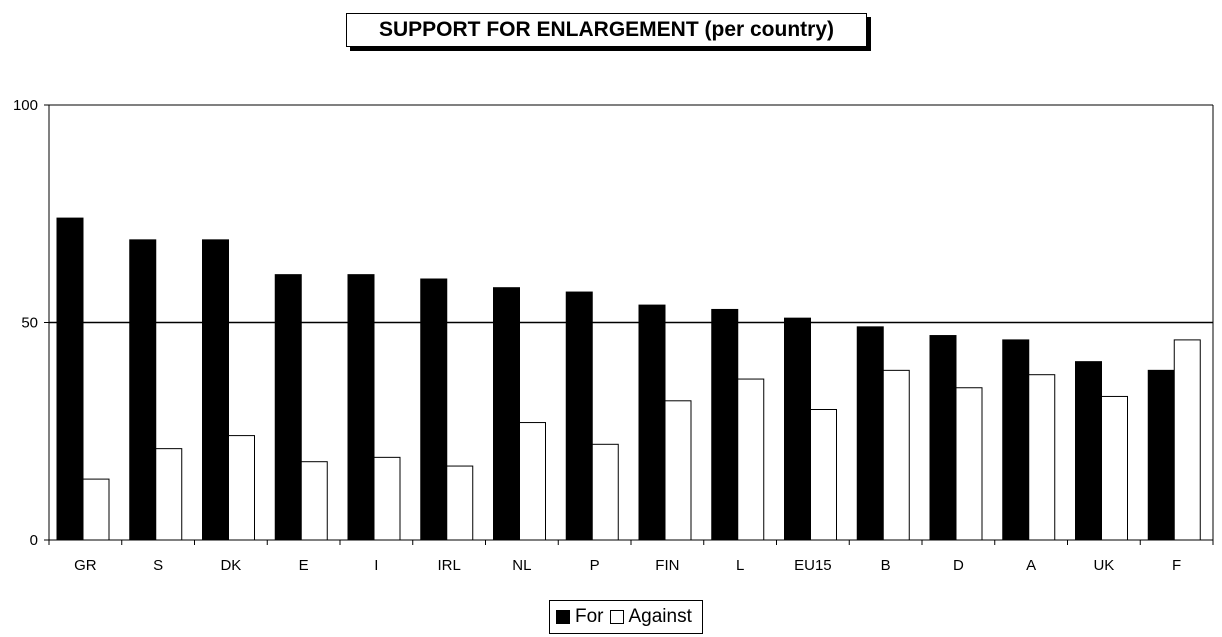 This screenshot has width=1222, height=637. What do you see at coordinates (70, 379) in the screenshot?
I see `bar-for-gr` at bounding box center [70, 379].